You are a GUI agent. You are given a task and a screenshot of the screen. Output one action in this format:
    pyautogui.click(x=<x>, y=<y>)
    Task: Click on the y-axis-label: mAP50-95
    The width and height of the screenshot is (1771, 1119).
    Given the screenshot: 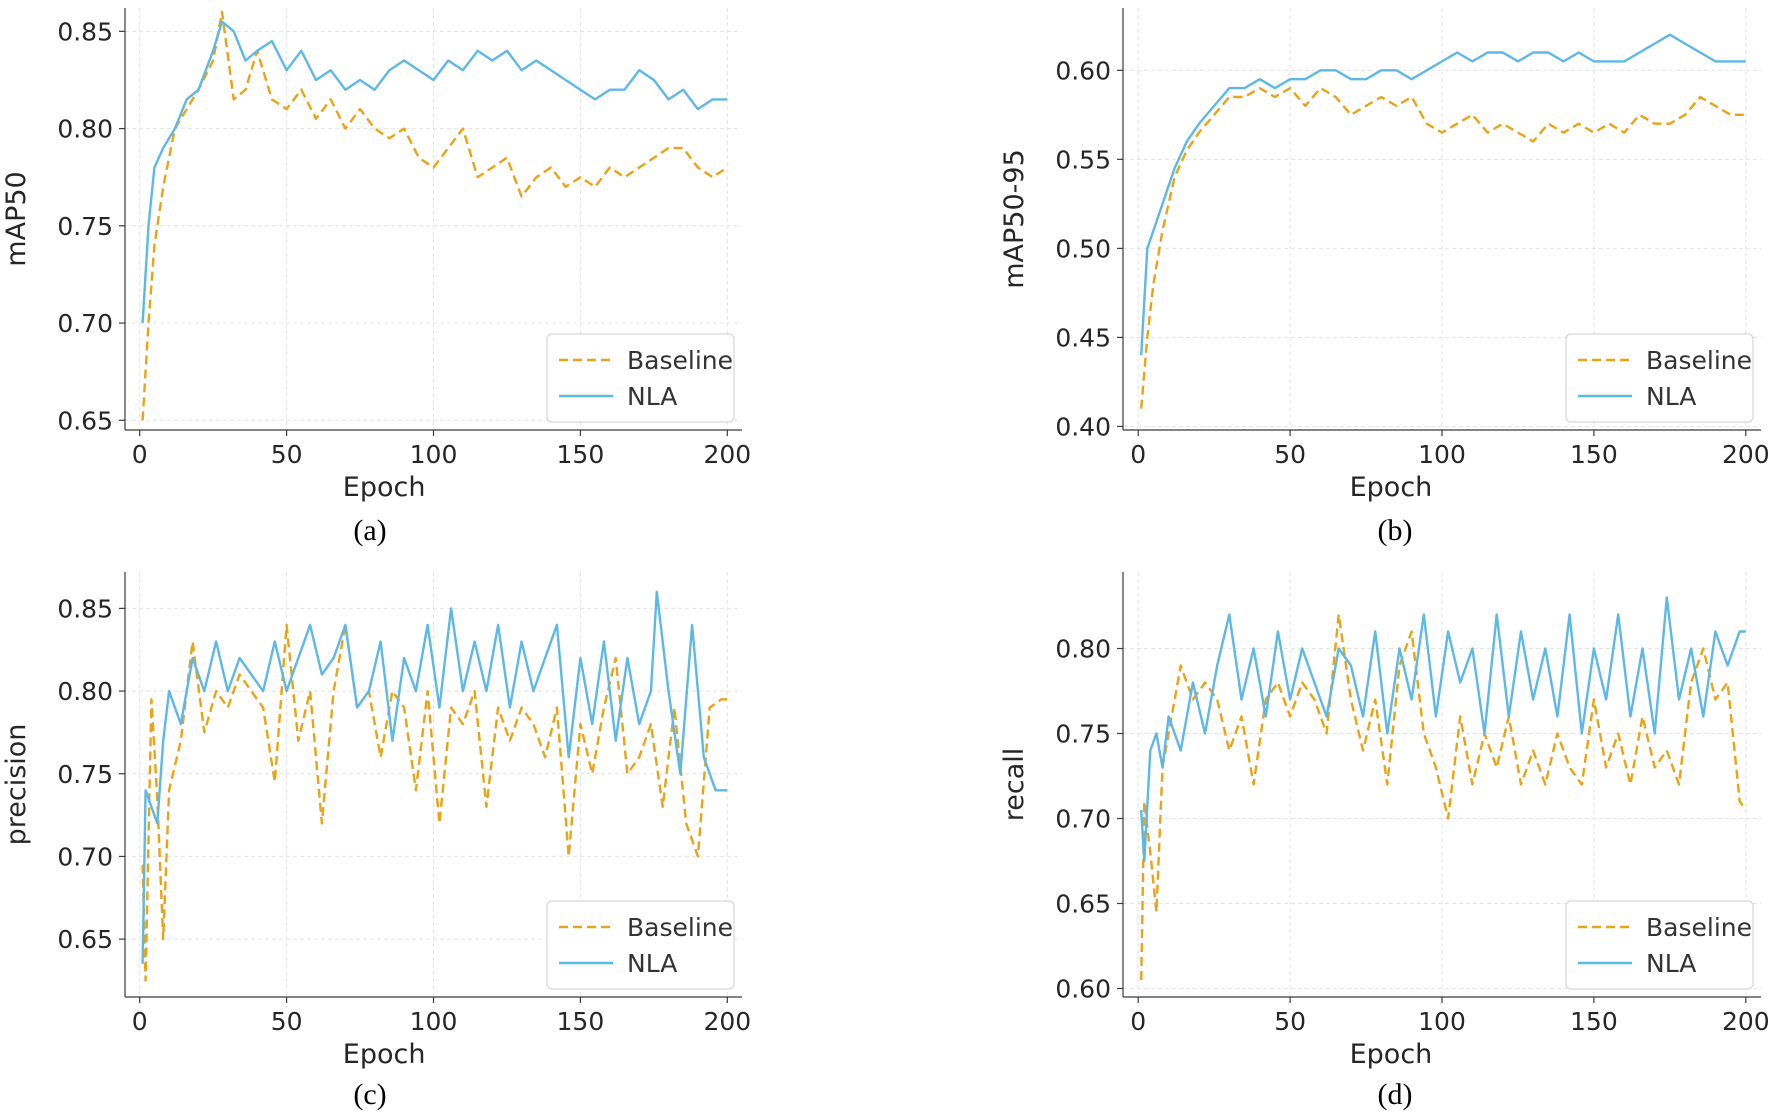 What is the action you would take?
    pyautogui.click(x=1014, y=219)
    